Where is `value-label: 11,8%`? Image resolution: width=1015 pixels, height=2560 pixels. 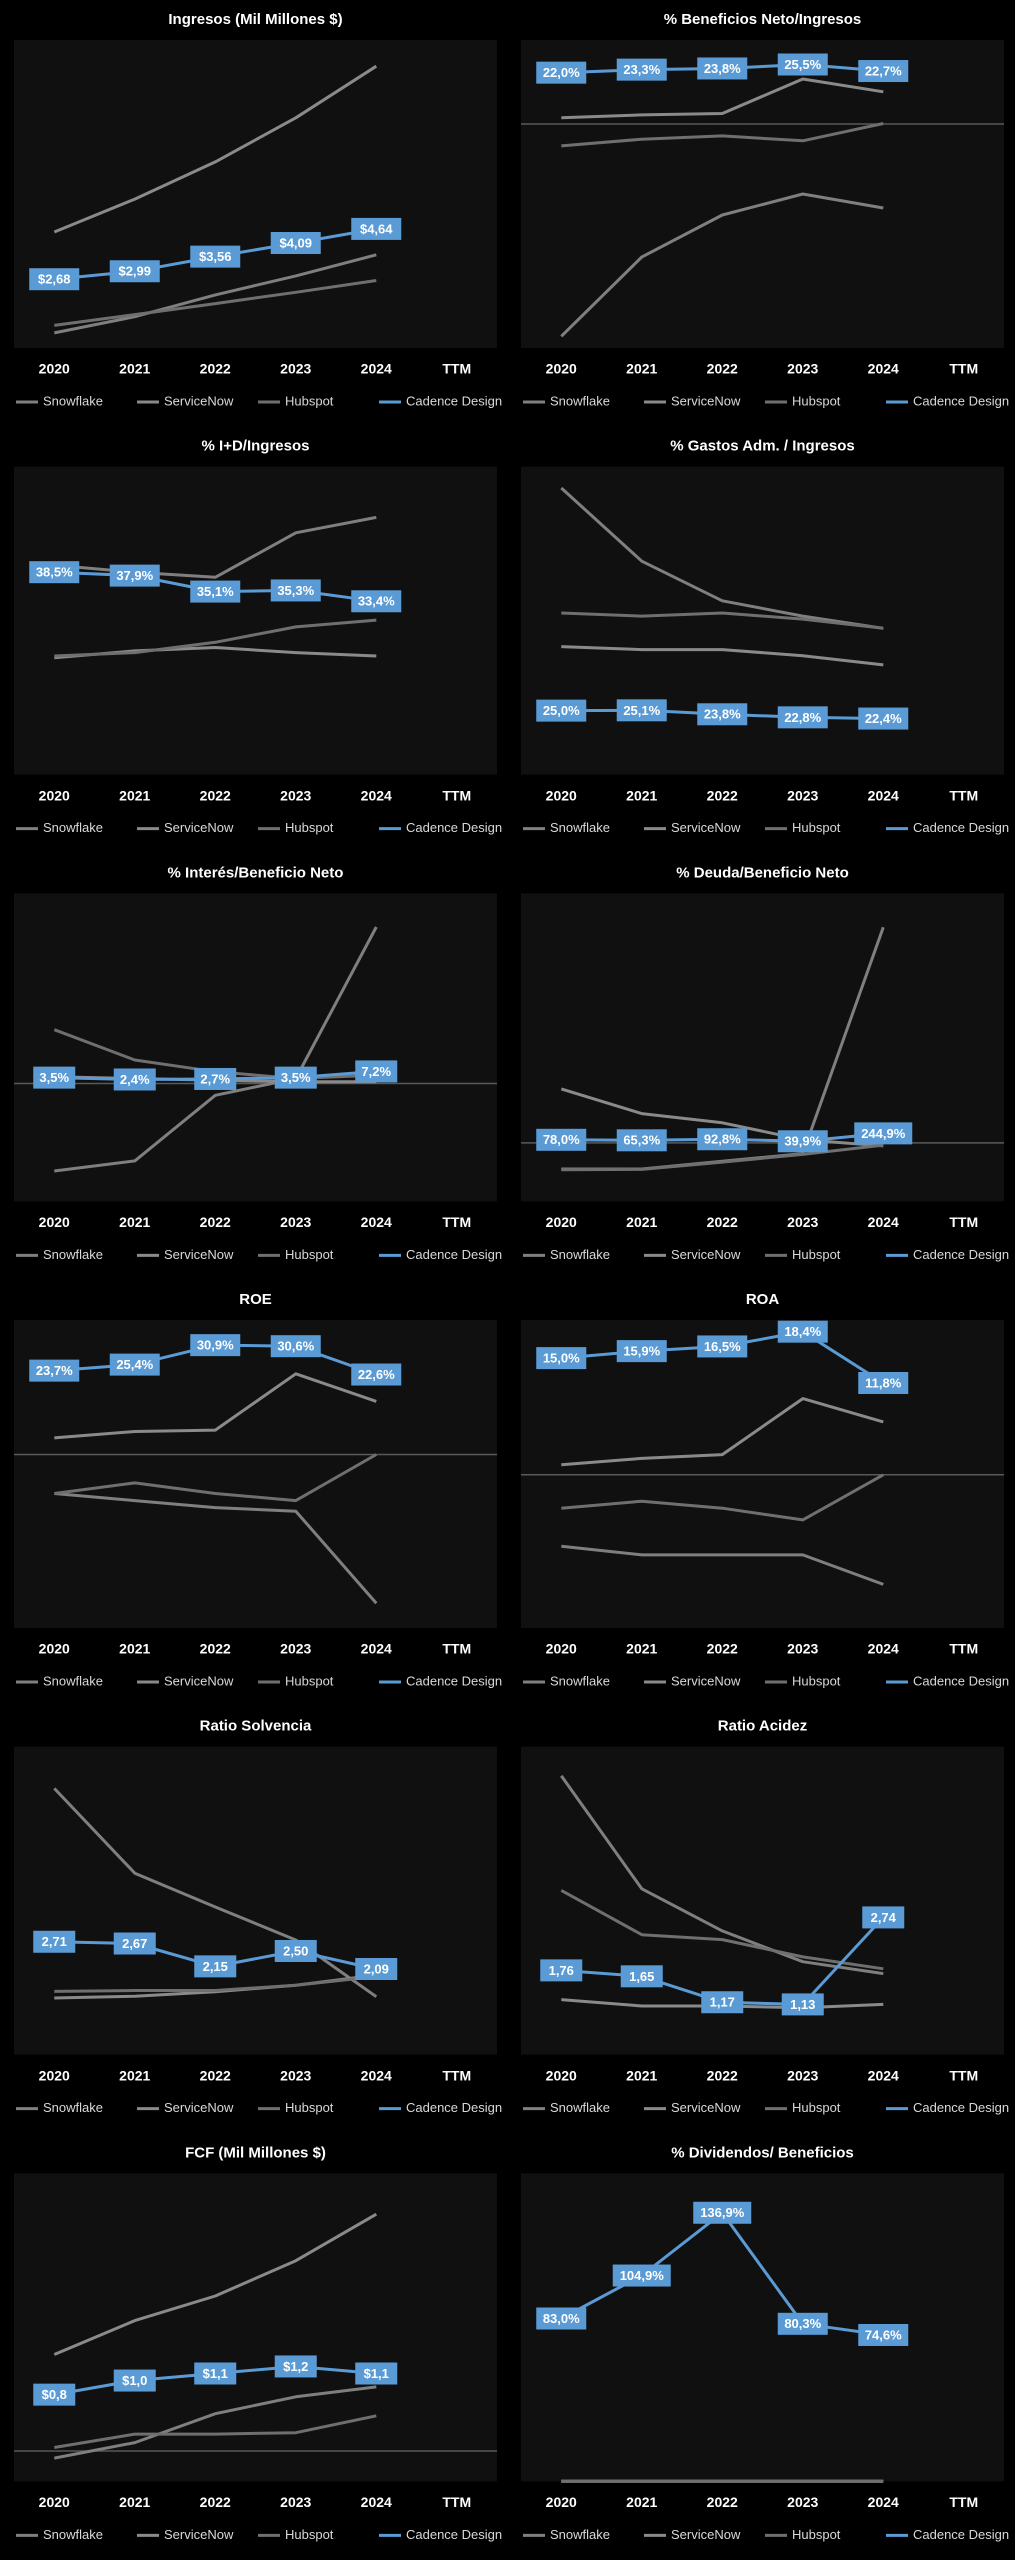
value-label: 11,8% is located at coordinates (883, 1382).